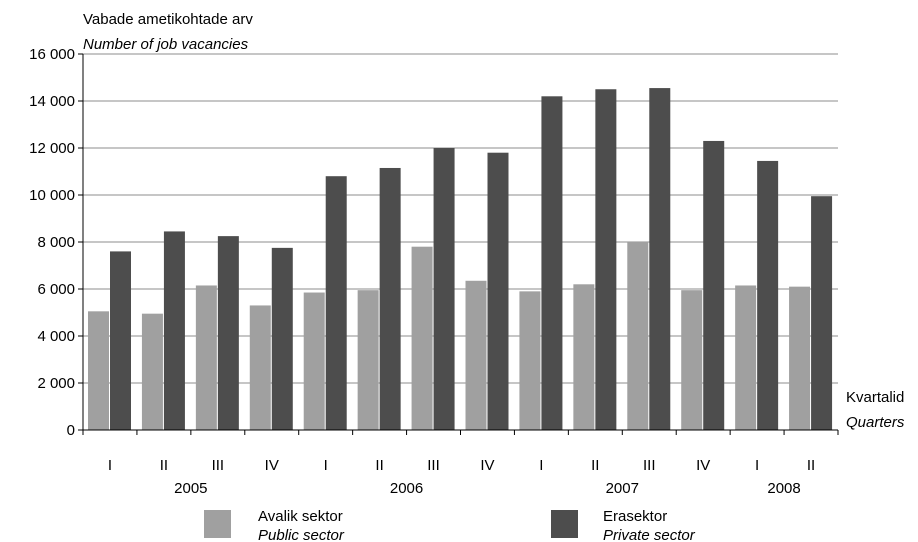  I want to click on legend-label-public-et: Avalik sektor, so click(300, 516).